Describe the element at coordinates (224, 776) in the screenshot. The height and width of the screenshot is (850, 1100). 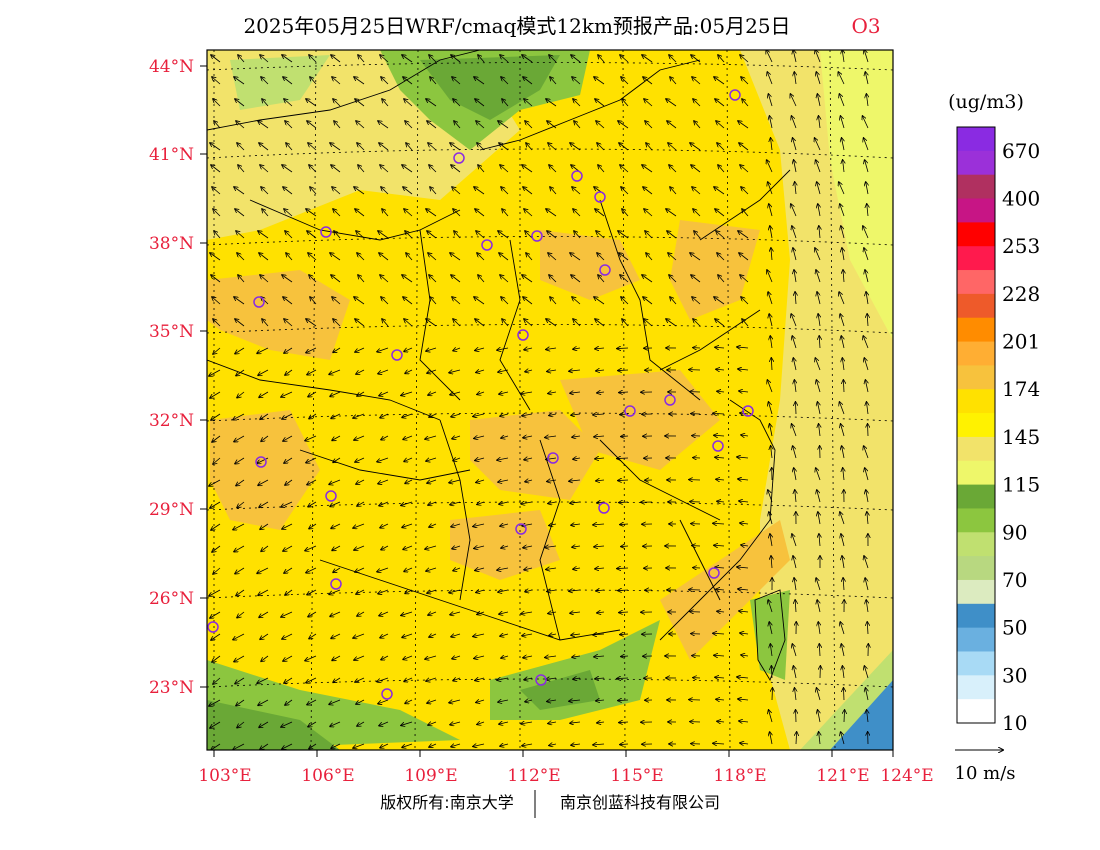
I see `lon-label-103: 103°E` at that location.